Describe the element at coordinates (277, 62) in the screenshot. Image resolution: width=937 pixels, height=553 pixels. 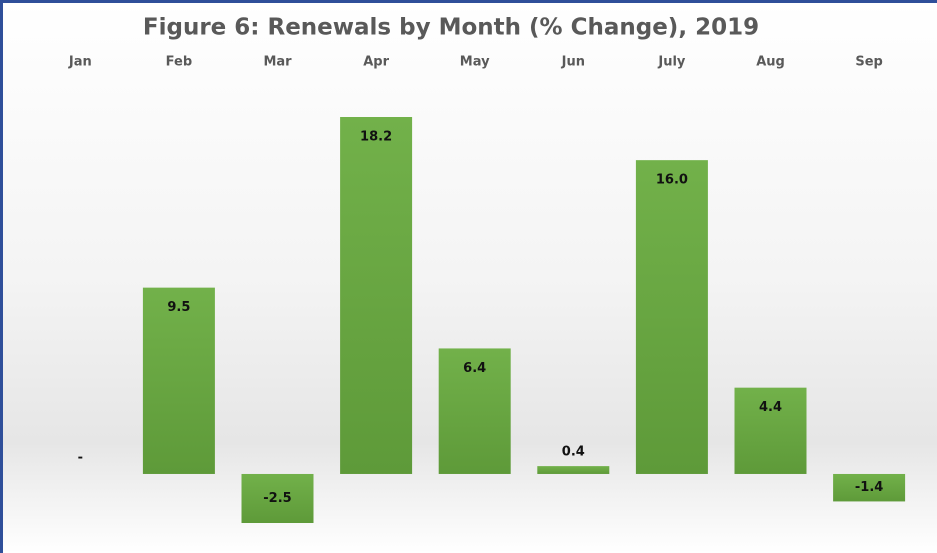
I see `x-tick-label: Mar` at that location.